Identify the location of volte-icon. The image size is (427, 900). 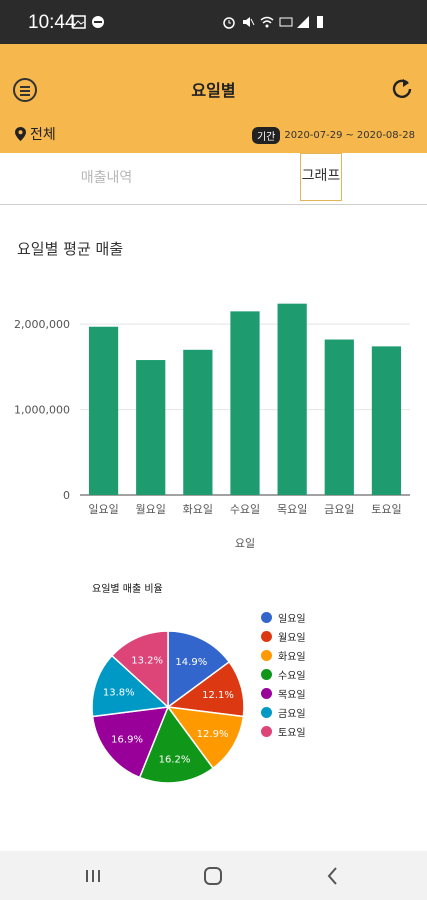
(286, 22).